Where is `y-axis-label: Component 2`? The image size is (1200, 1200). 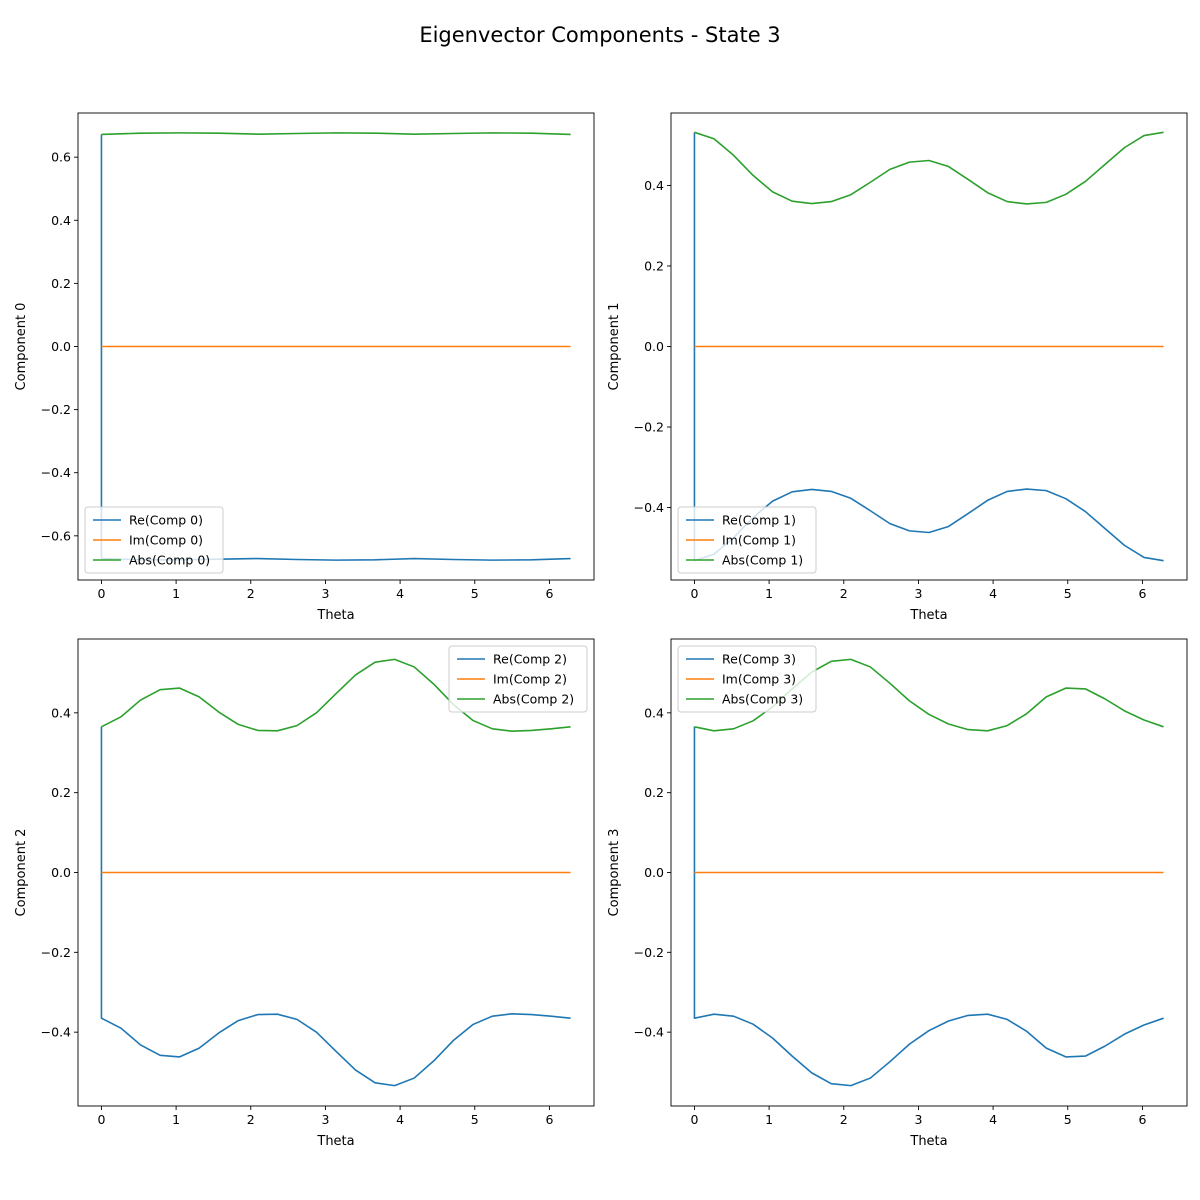
y-axis-label: Component 2 is located at coordinates (21, 873).